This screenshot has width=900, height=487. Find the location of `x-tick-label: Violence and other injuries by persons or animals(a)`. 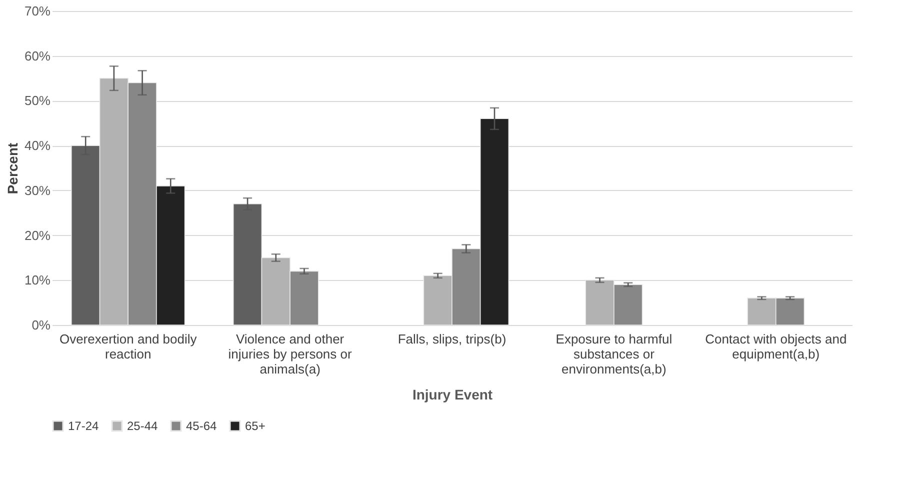

x-tick-label: Violence and other injuries by persons or animals(a) is located at coordinates (290, 354).